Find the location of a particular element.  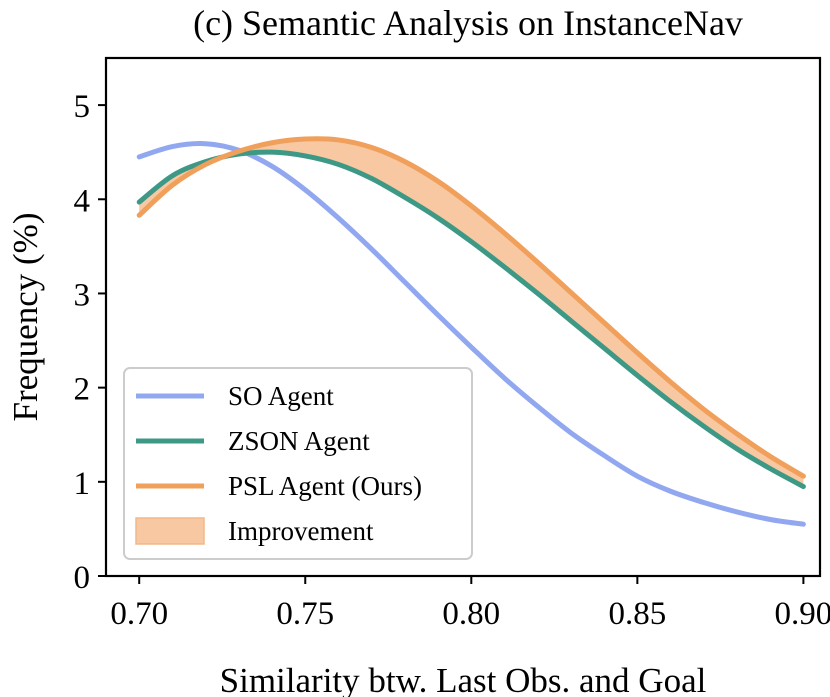

y-tick-label: 4 is located at coordinates (82, 201).